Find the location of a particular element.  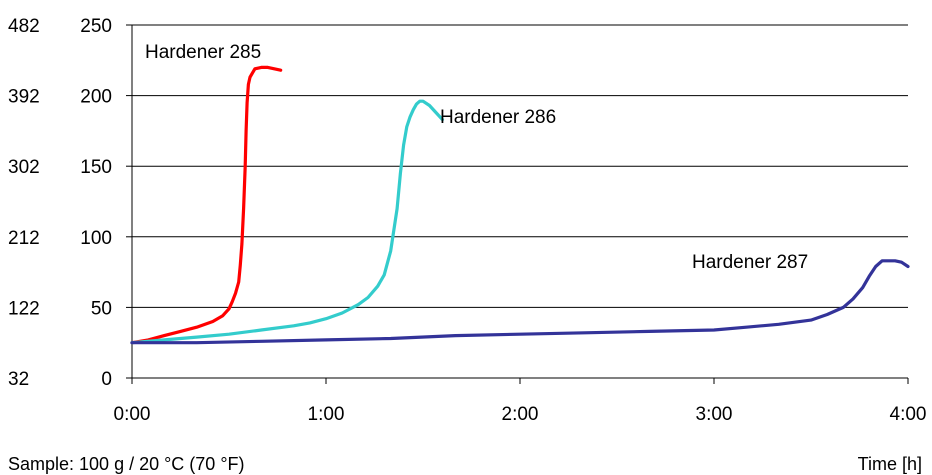

y2-axis-tick-labels: 32 122 212 302 392 482 is located at coordinates (24, 203).